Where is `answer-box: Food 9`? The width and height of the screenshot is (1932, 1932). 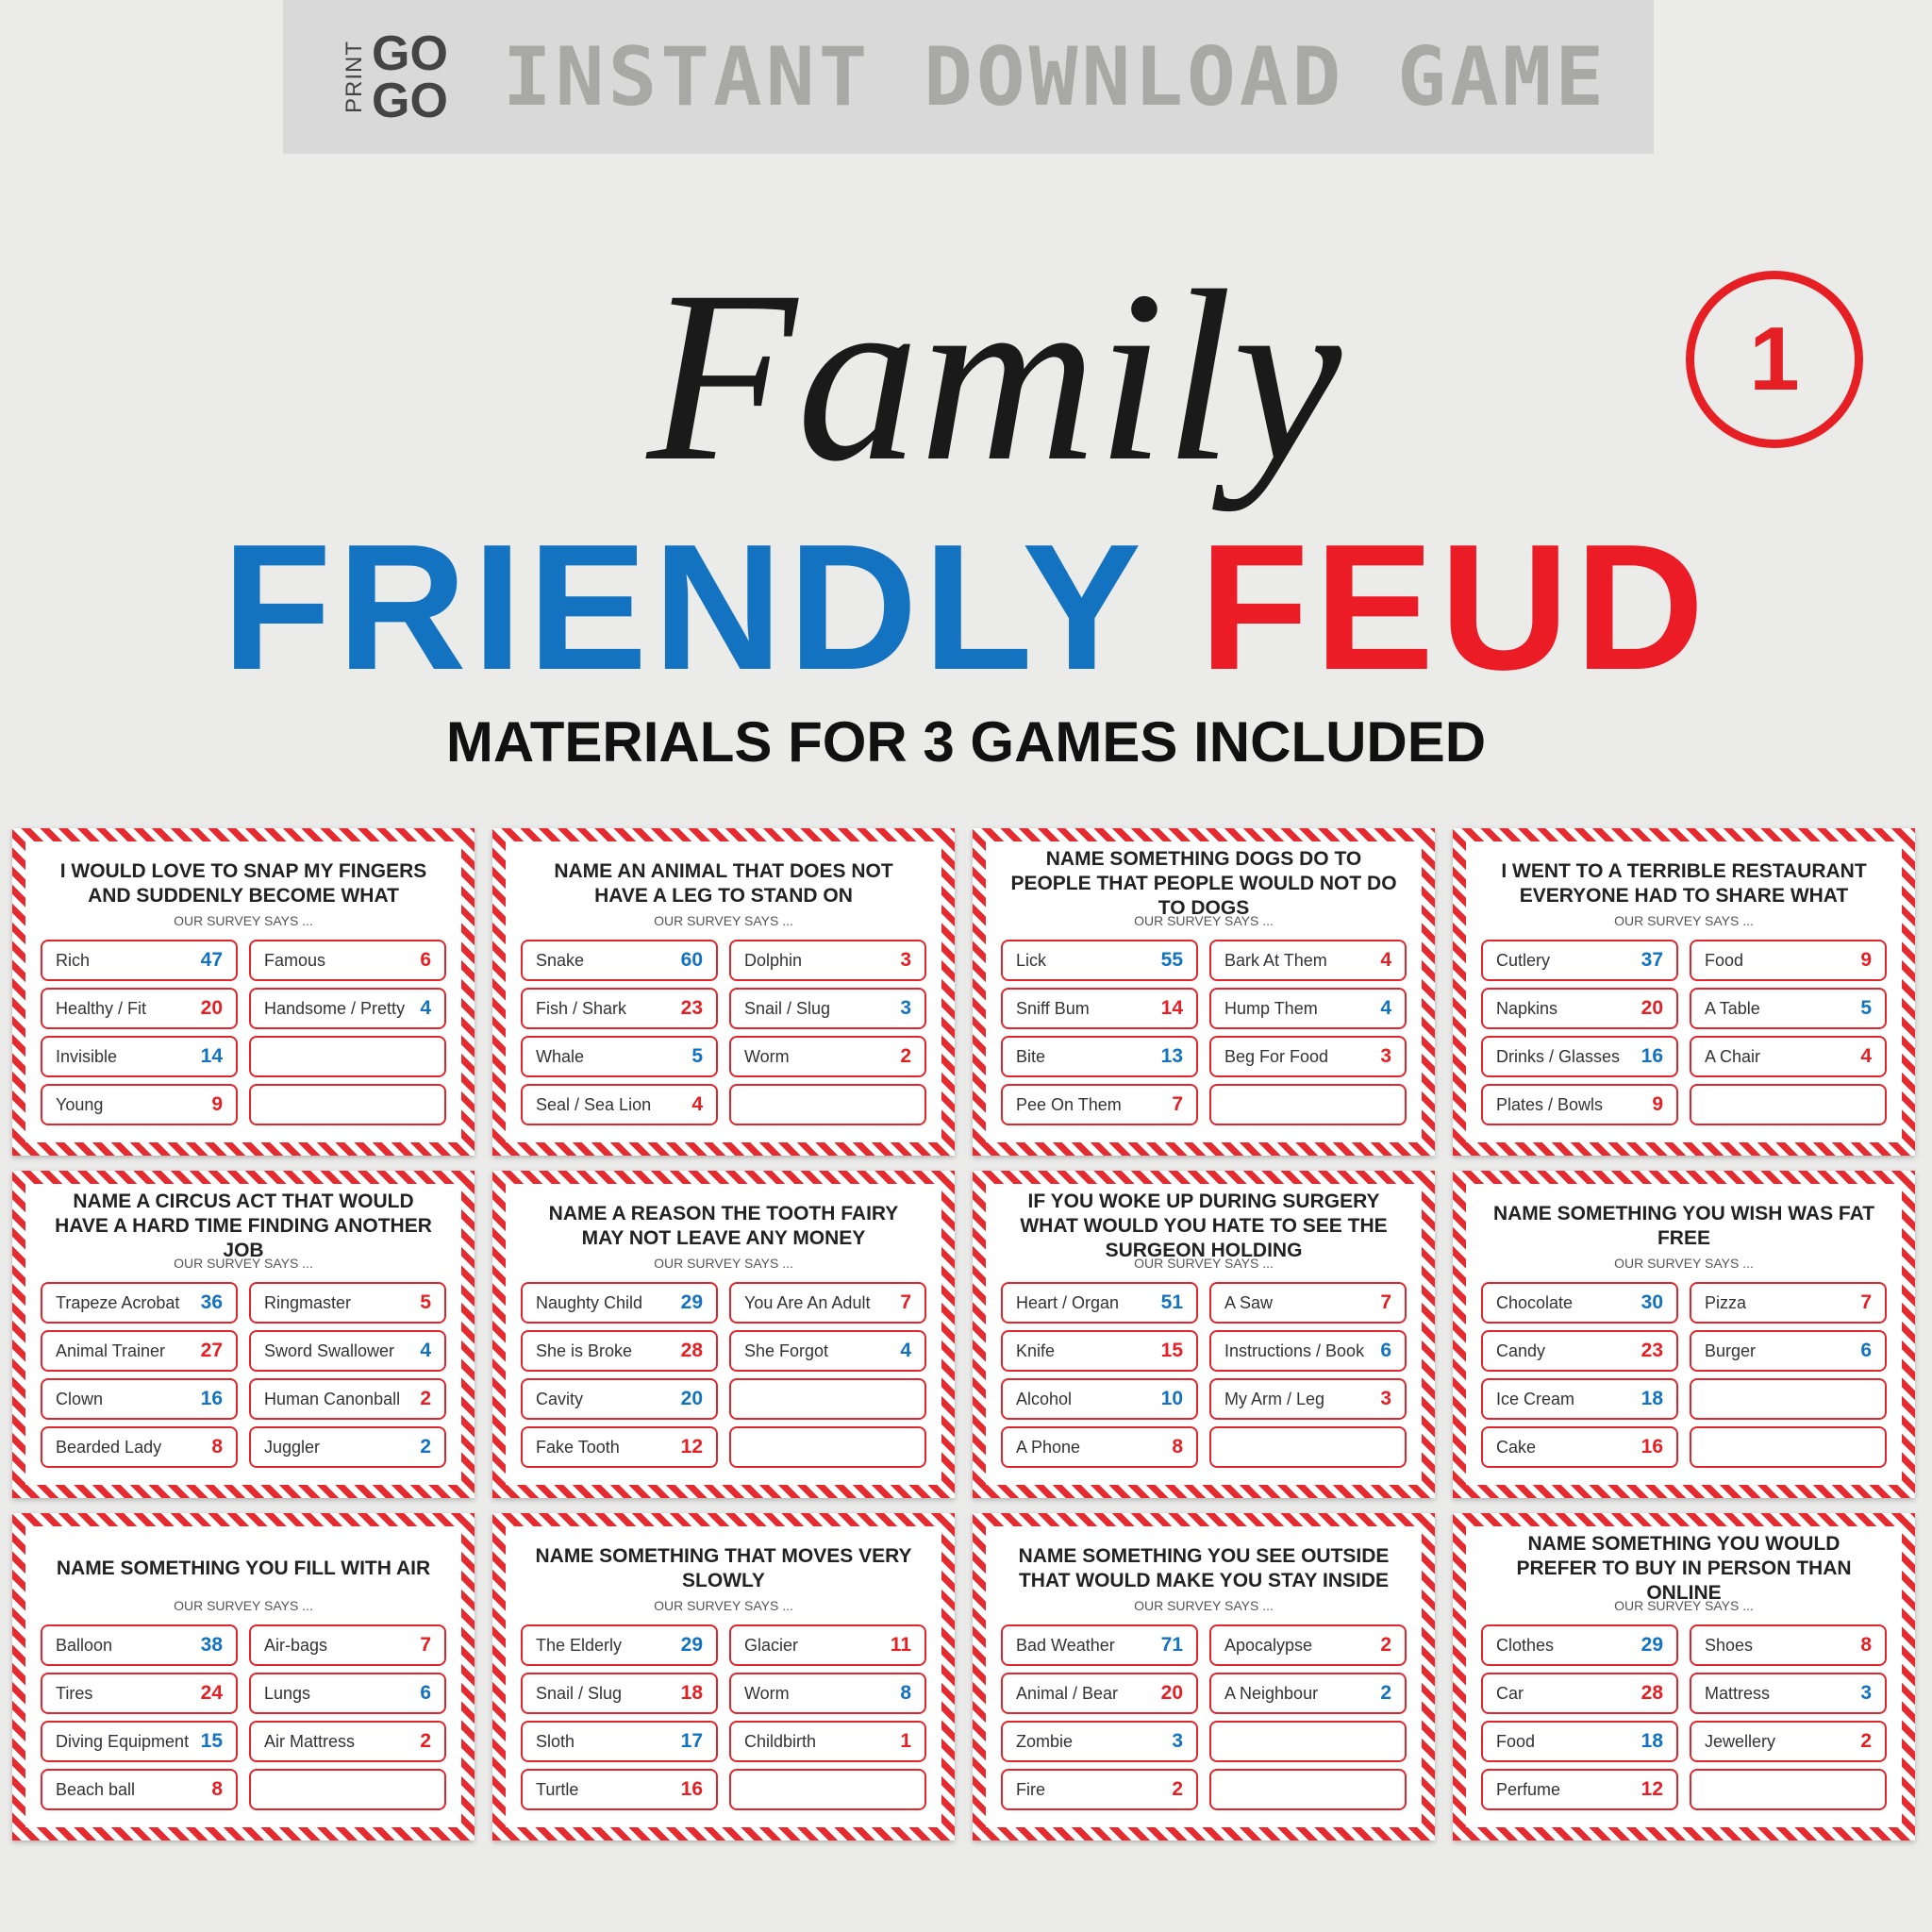
answer-box: Food 9 is located at coordinates (1789, 960).